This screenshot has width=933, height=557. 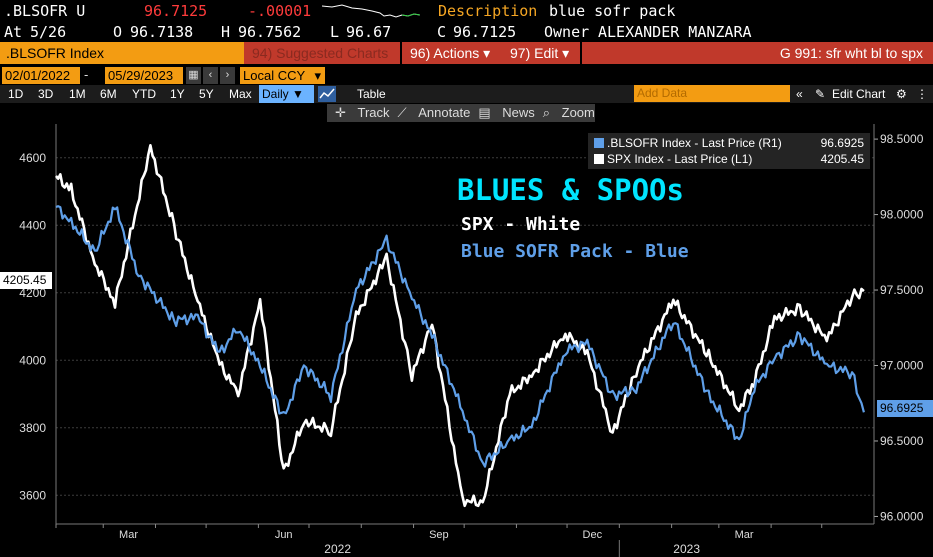 I want to click on calendar-icon: ▦, so click(x=193, y=75).